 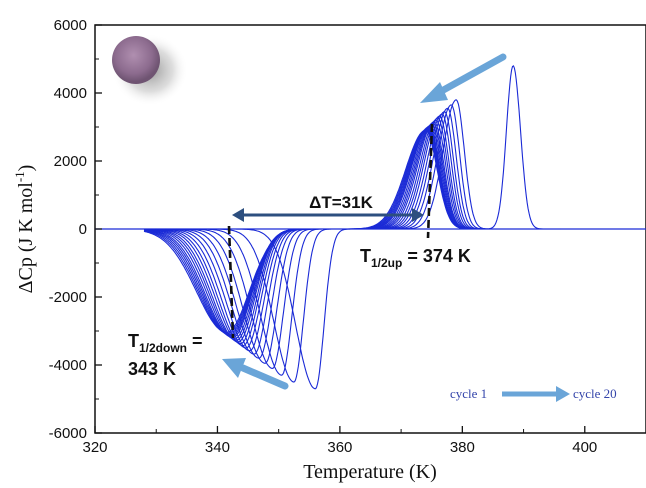 What do you see at coordinates (68, 297) in the screenshot?
I see `y-tick-label: -2000` at bounding box center [68, 297].